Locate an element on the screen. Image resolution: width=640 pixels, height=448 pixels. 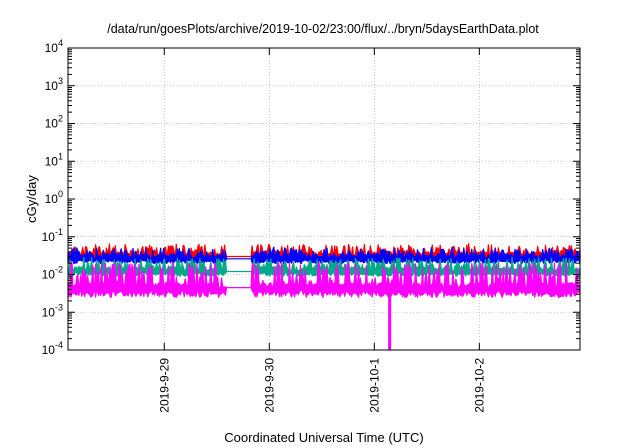
x-axis-label: Coordinated Universal Time (UTC) is located at coordinates (323, 437).